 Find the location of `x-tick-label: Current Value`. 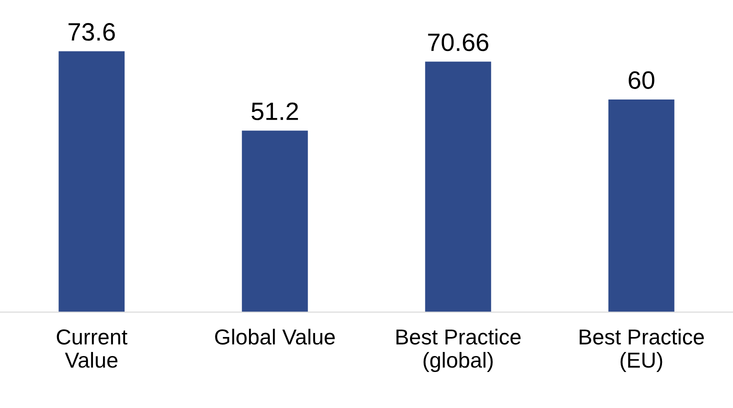

x-tick-label: Current Value is located at coordinates (92, 348).